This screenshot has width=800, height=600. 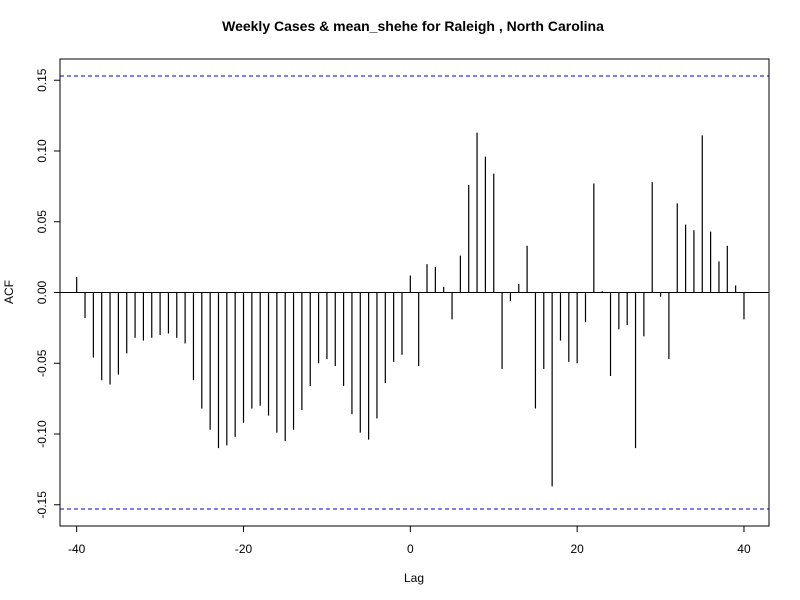 I want to click on y-tick-label: 0.05, so click(x=42, y=222).